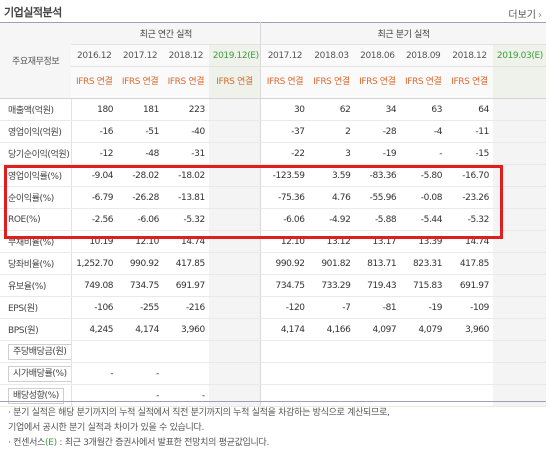 The height and width of the screenshot is (474, 550). I want to click on table-cell: 3, so click(331, 153).